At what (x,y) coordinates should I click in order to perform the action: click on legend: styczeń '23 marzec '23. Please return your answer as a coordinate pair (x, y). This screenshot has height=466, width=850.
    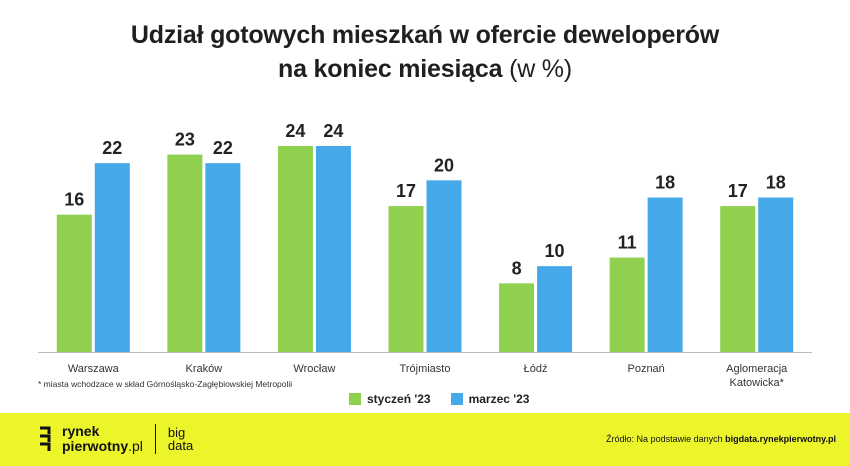
    Looking at the image, I should click on (439, 399).